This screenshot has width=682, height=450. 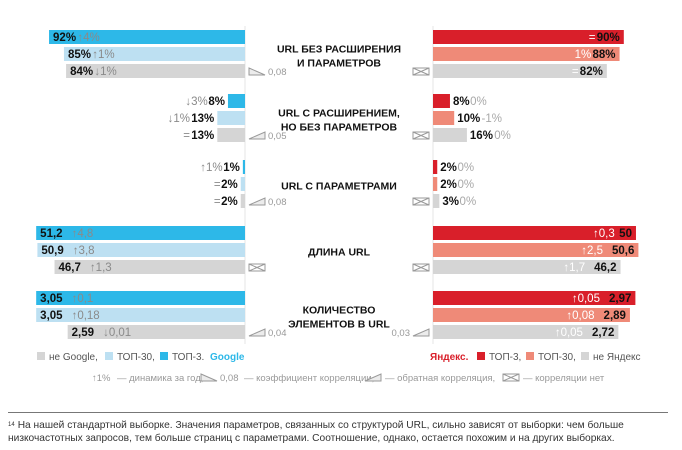 What do you see at coordinates (117, 333) in the screenshot?
I see `google-delta: ↓0,01` at bounding box center [117, 333].